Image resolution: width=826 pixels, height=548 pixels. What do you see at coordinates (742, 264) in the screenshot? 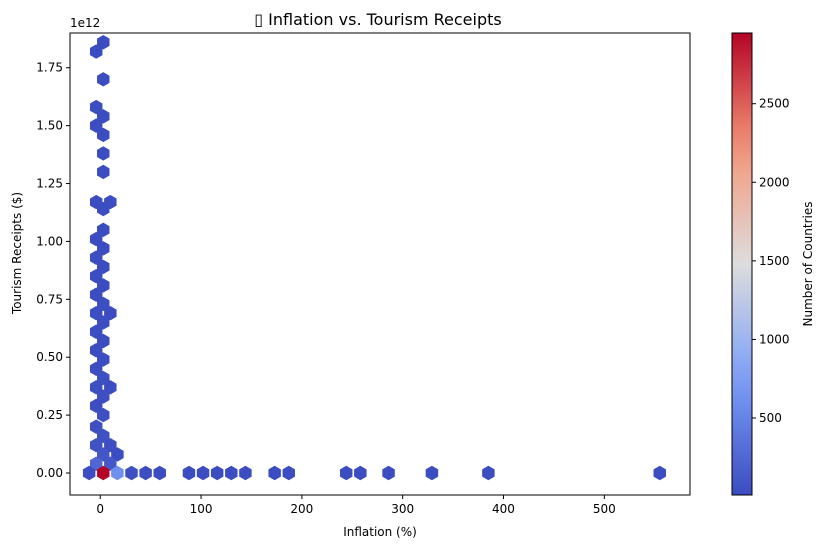
I see `colorbar-gradient` at bounding box center [742, 264].